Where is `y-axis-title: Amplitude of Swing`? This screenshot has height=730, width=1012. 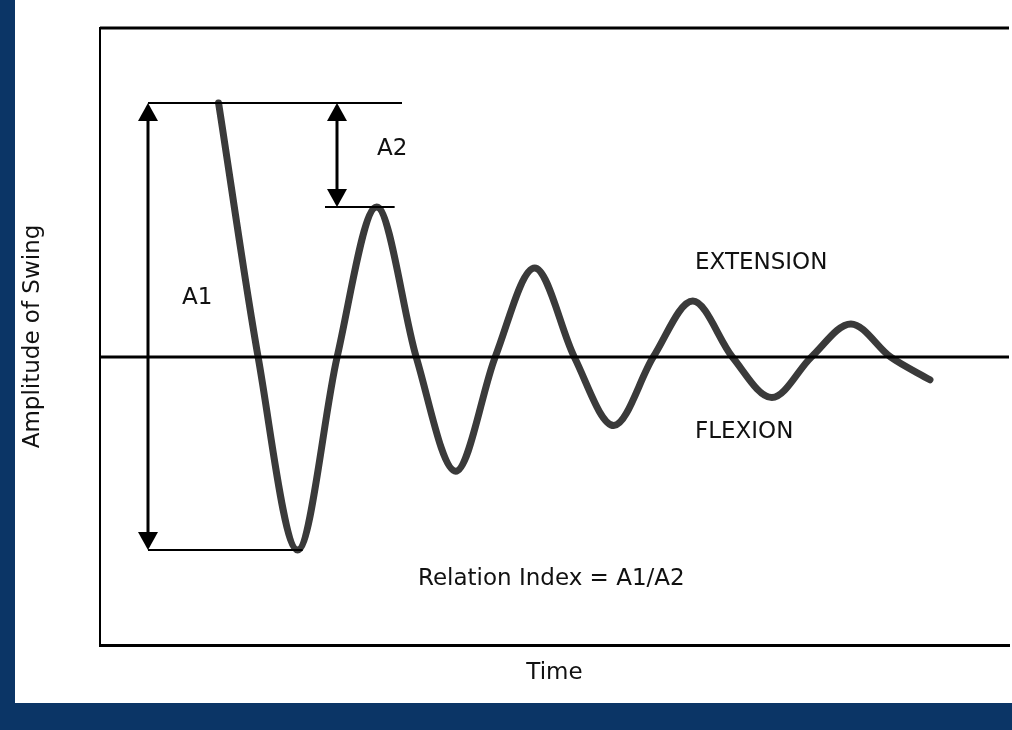
y-axis-title: Amplitude of Swing is located at coordinates (30, 336).